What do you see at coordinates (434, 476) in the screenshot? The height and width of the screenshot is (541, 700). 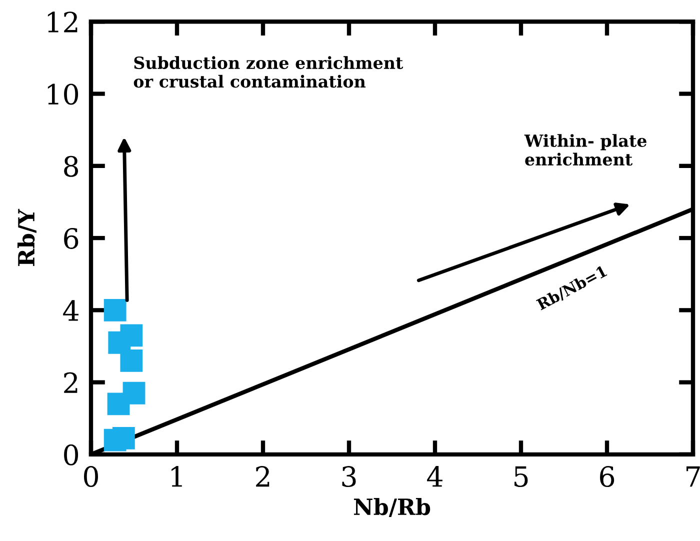 I see `x-tick-label: 4` at bounding box center [434, 476].